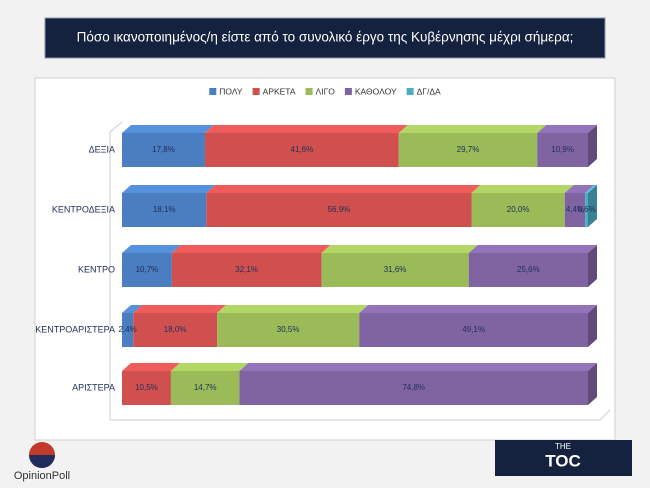 This screenshot has width=650, height=493. I want to click on value-label: 25,6%, so click(528, 269).